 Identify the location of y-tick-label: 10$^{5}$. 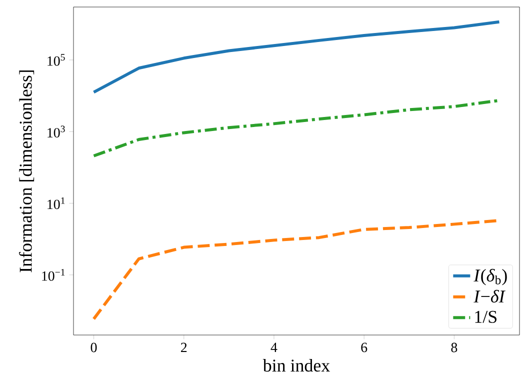
(56, 60).